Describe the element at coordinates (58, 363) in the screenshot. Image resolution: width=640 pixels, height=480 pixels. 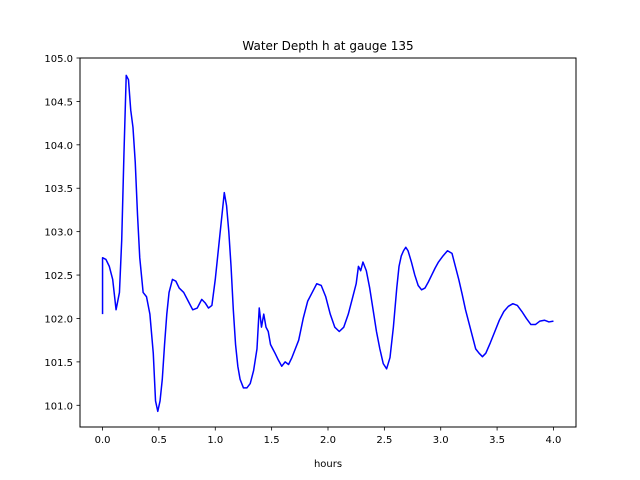
I see `y-tick-label: 101.5` at that location.